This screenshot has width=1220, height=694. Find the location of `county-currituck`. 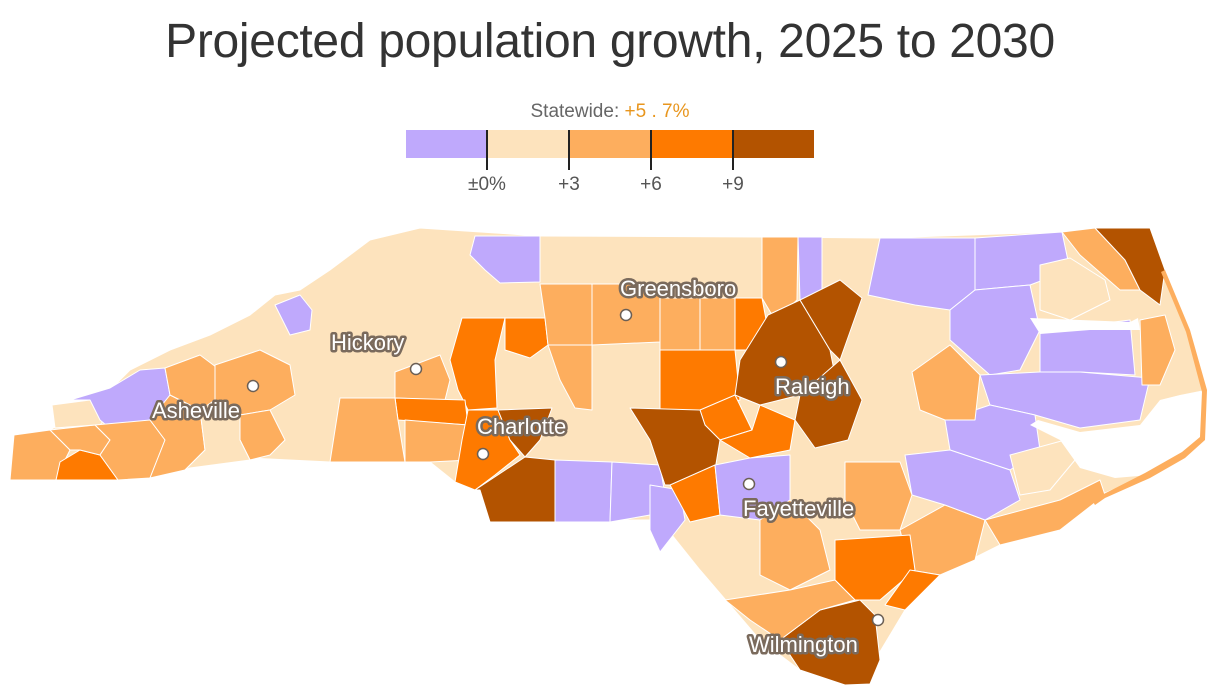

county-currituck is located at coordinates (1130, 266).